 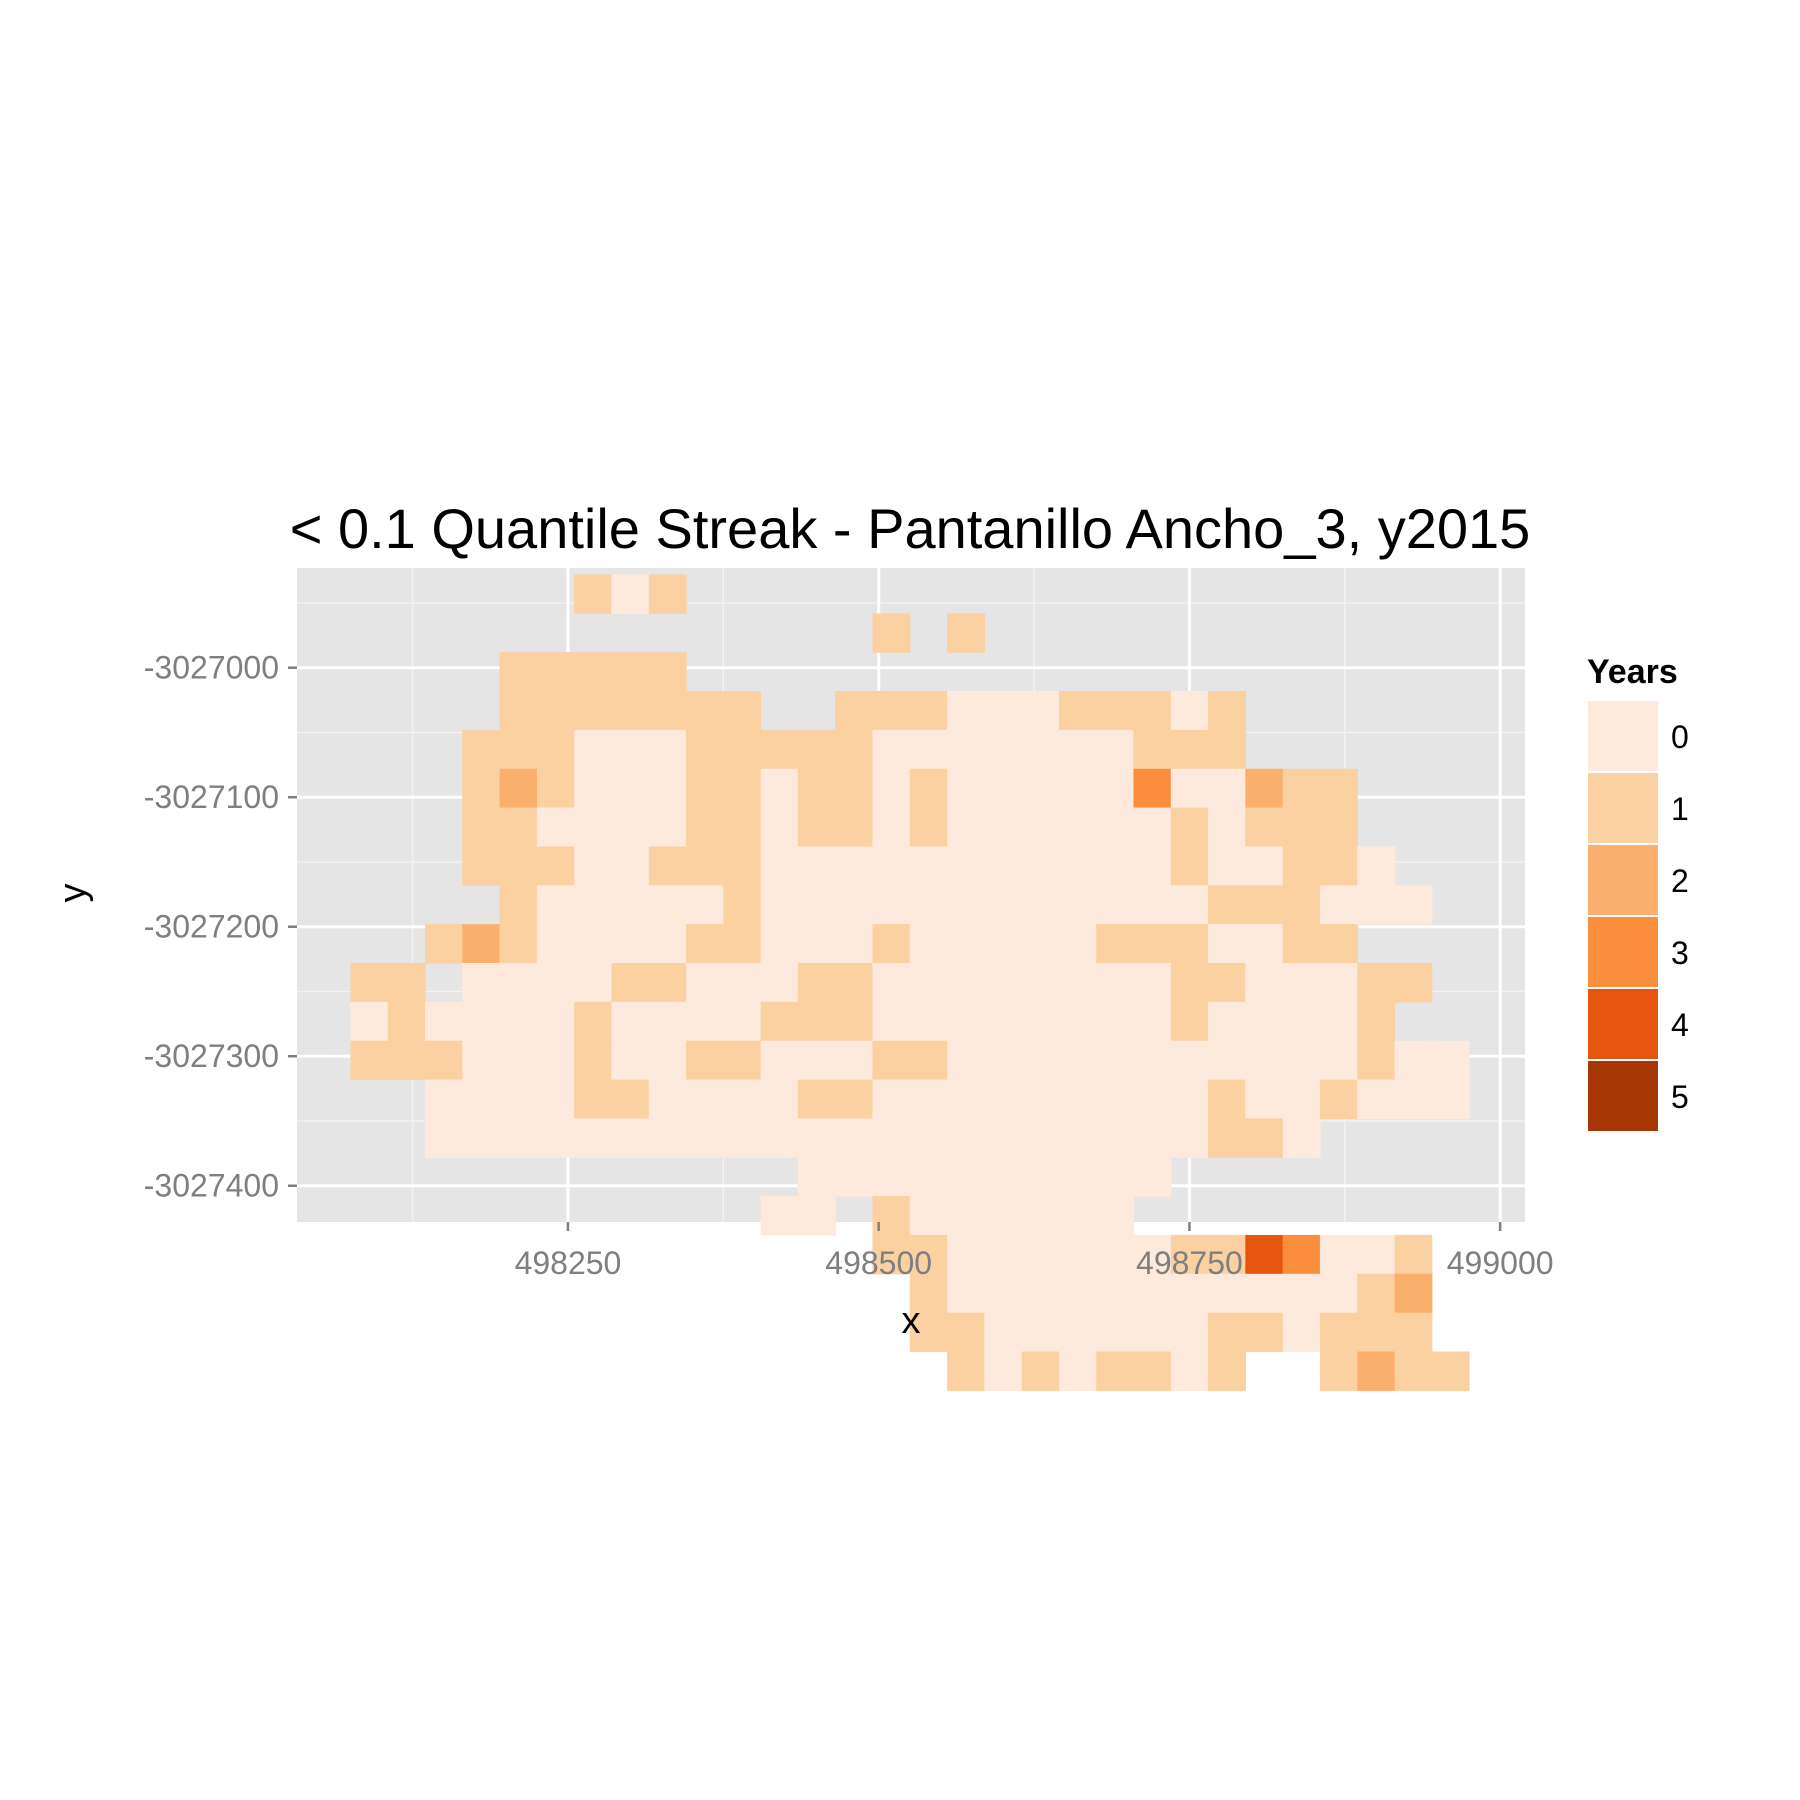 I want to click on legend-keys: 0 1 2 3 4 5, so click(x=1637, y=916).